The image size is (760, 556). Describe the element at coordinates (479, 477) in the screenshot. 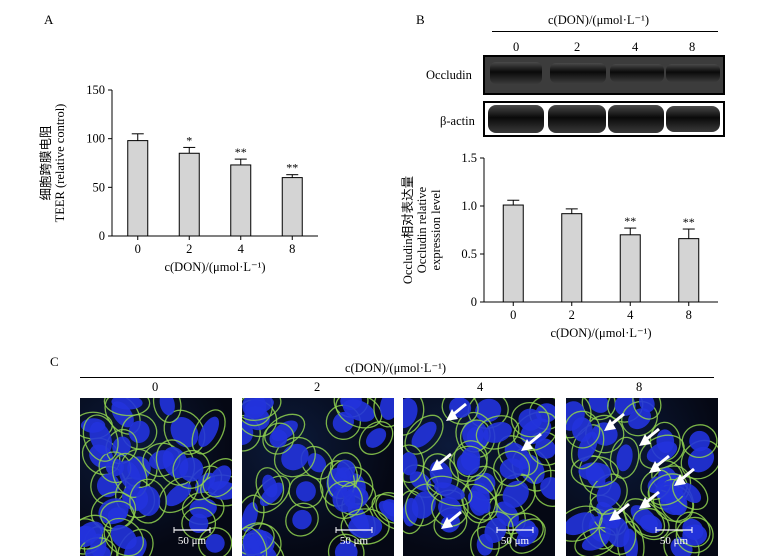

I see `micrograph-dose-4: 50 μm` at that location.